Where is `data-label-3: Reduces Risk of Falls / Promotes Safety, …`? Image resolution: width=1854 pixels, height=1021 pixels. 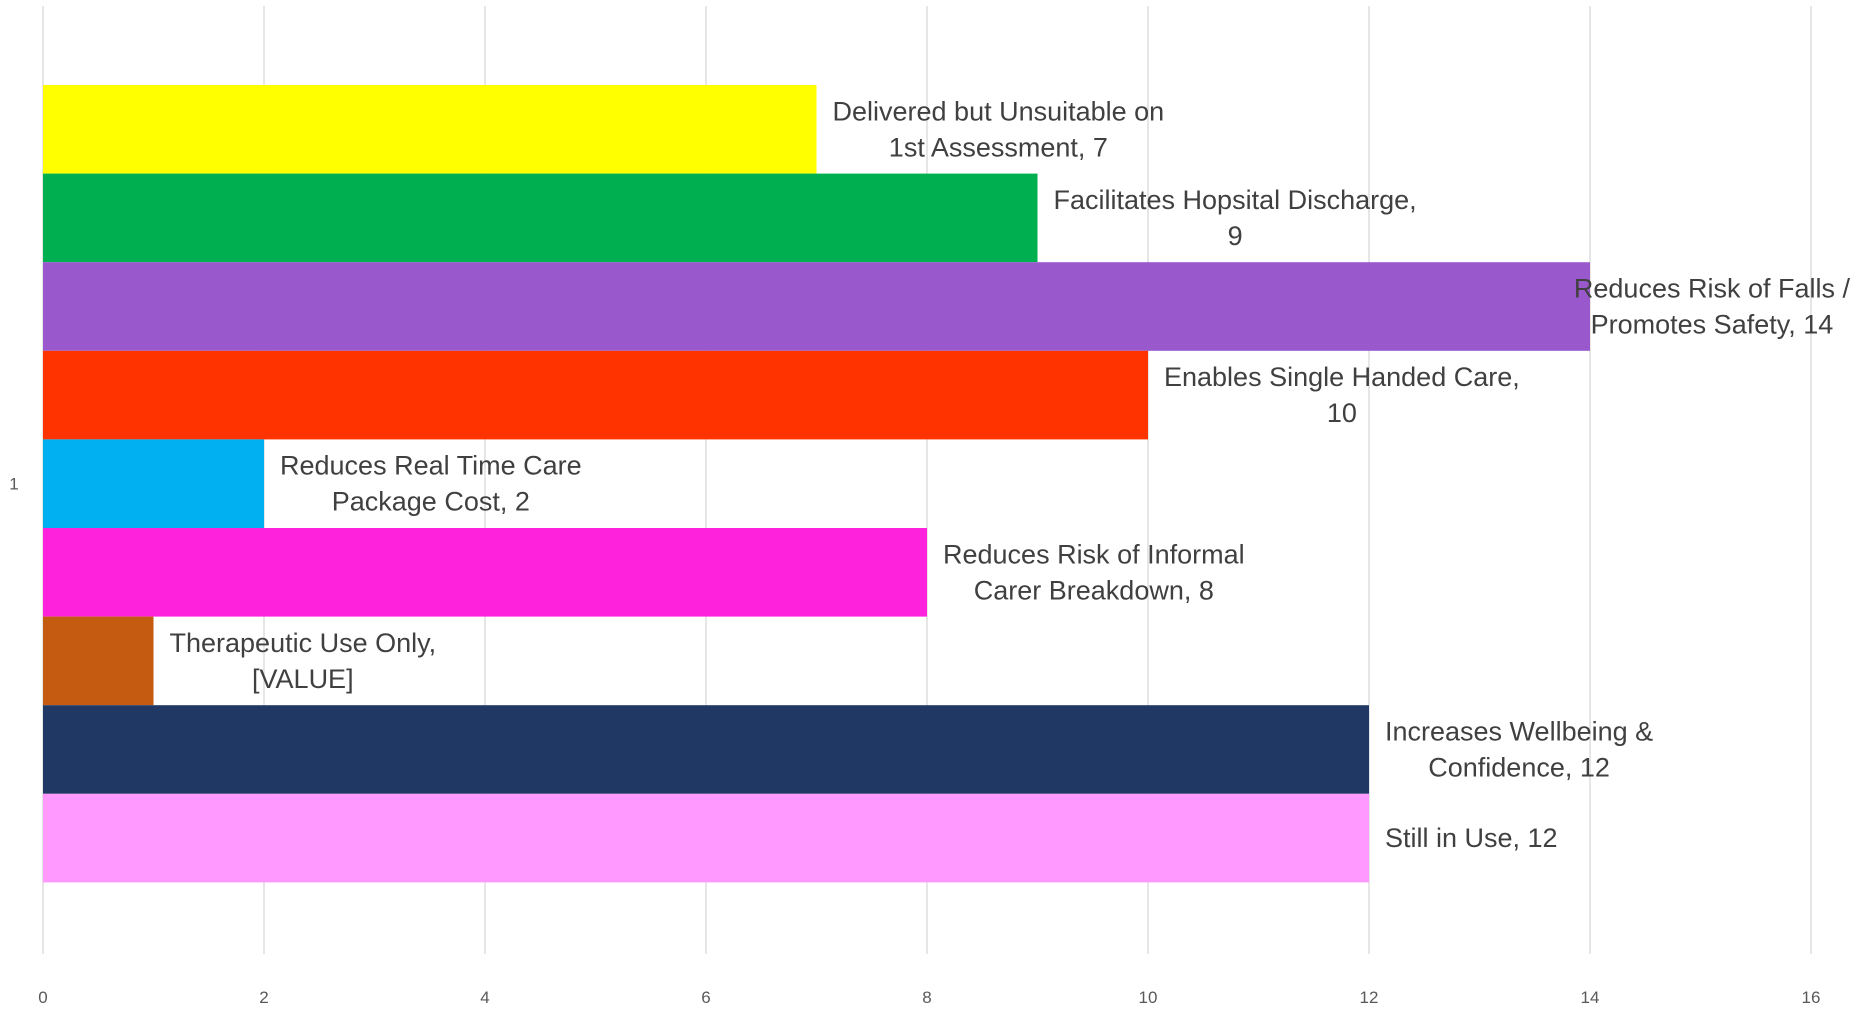 data-label-3: Reduces Risk of Falls / Promotes Safety, … is located at coordinates (1712, 307).